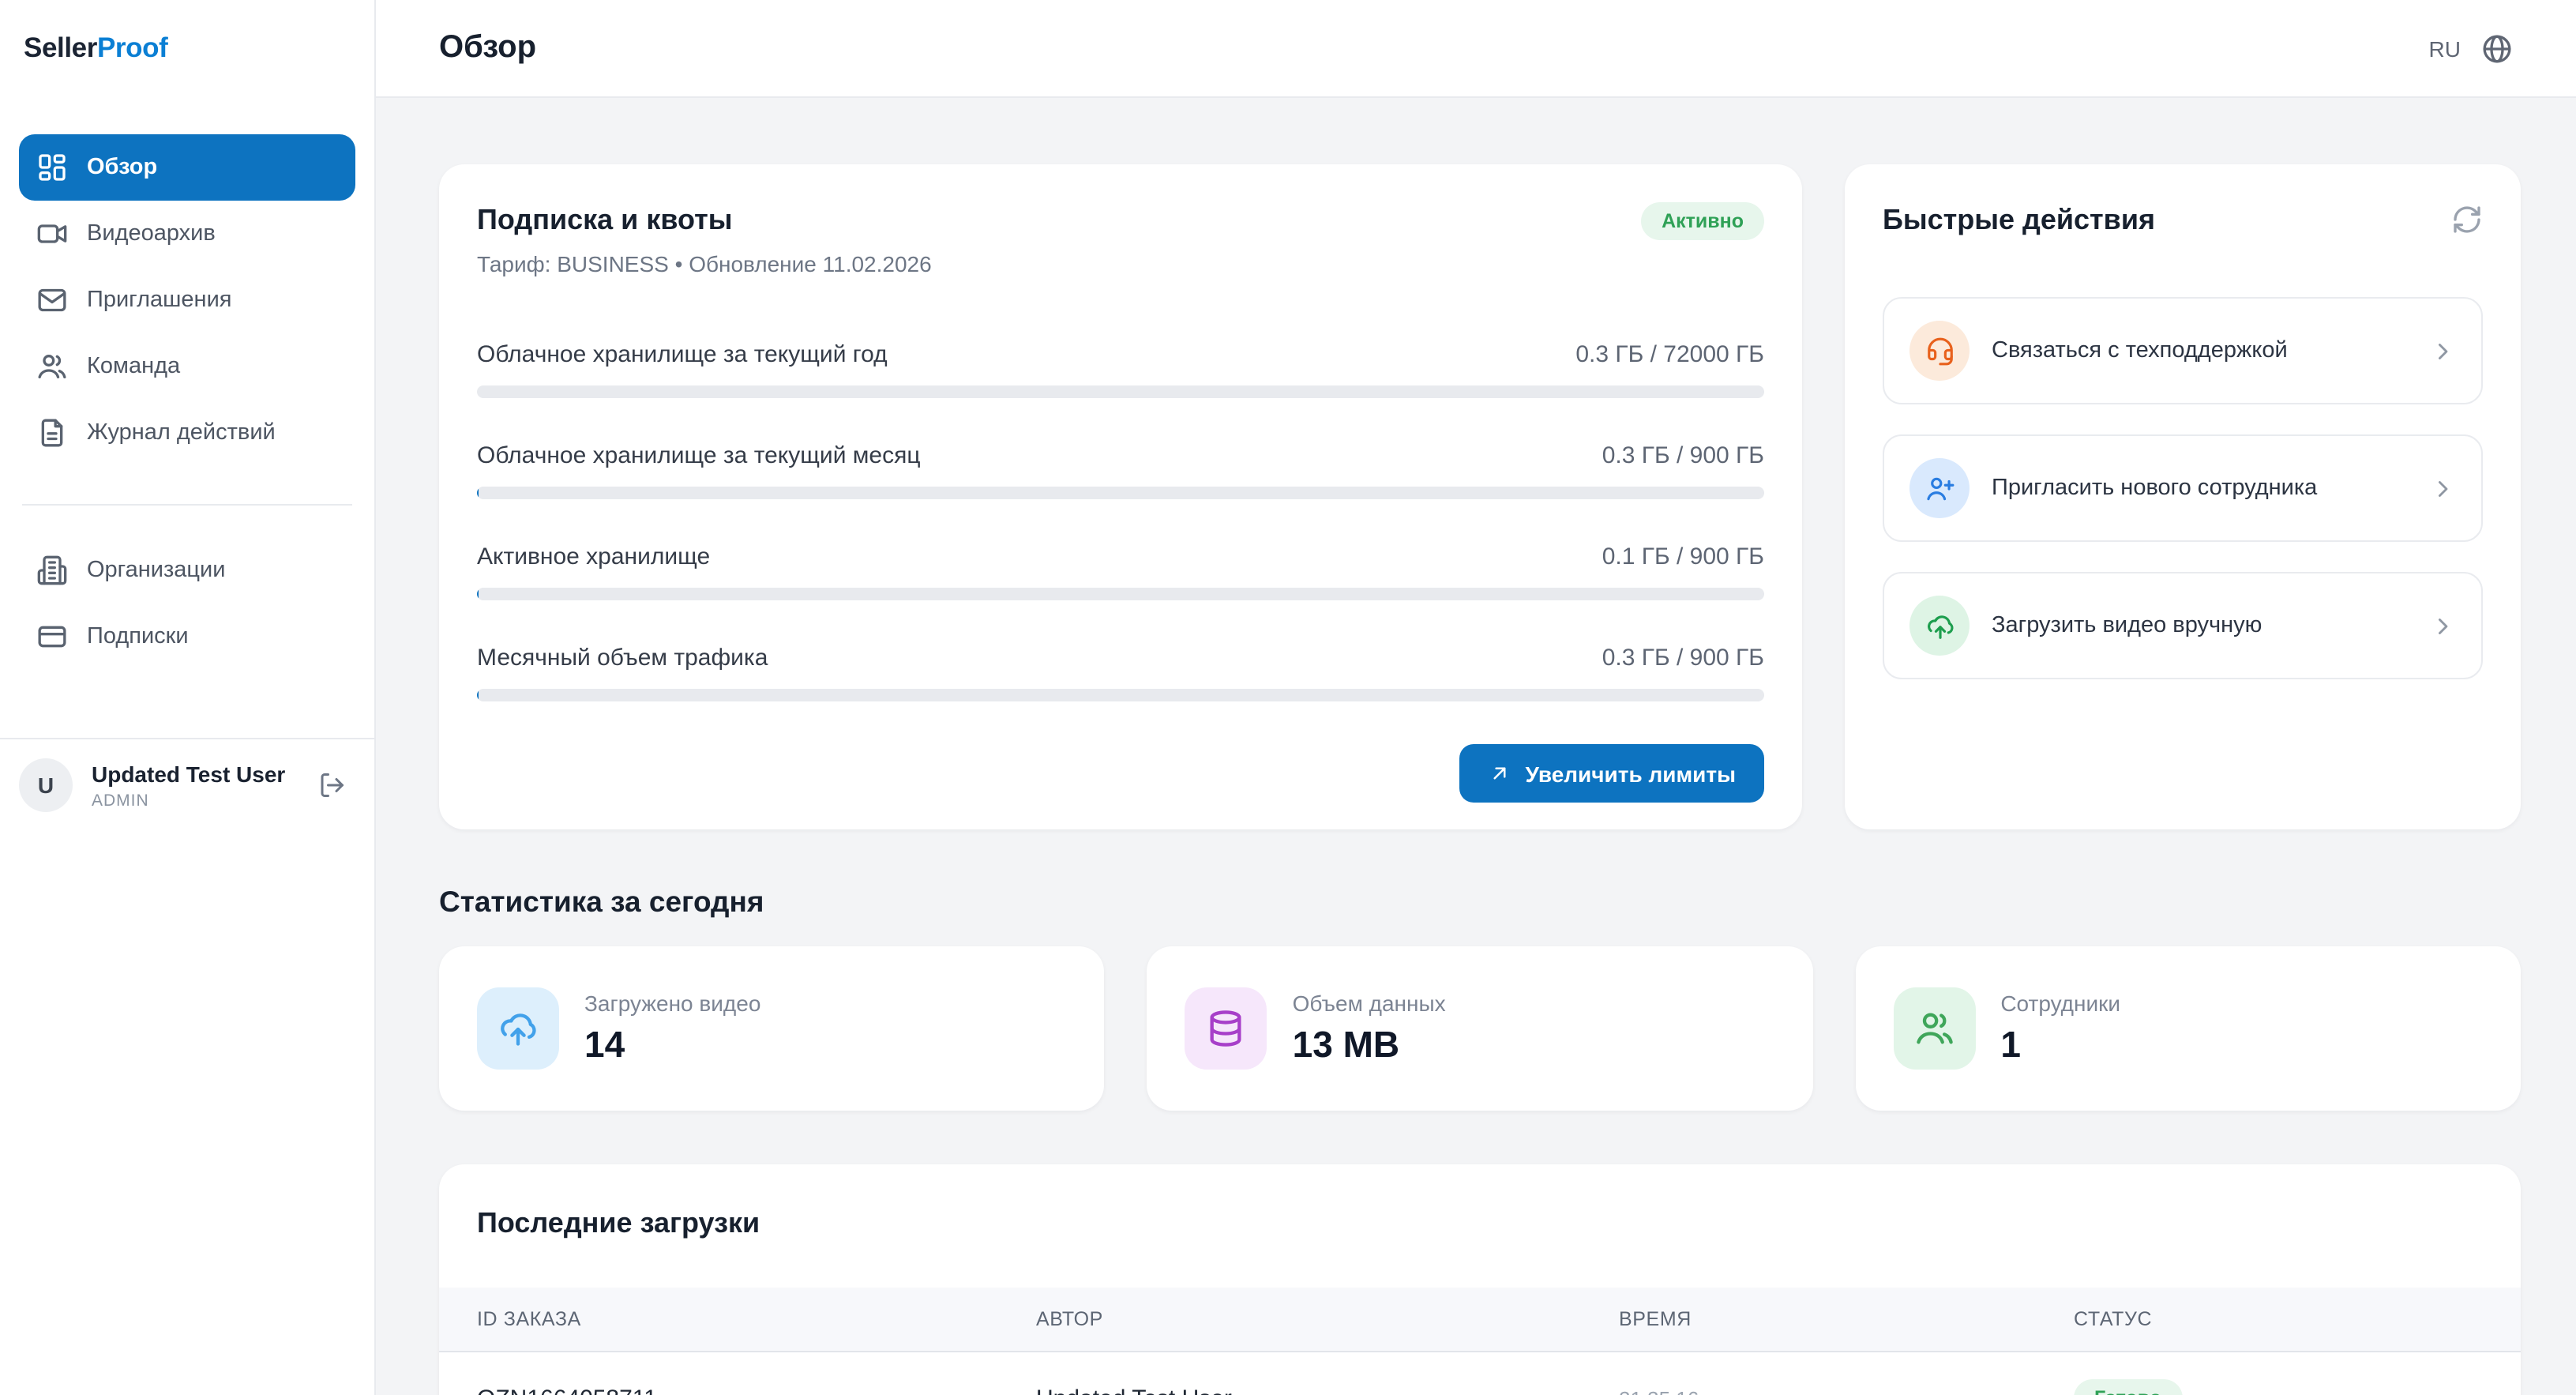  What do you see at coordinates (187, 366) in the screenshot?
I see `sidebar-item: Команда` at bounding box center [187, 366].